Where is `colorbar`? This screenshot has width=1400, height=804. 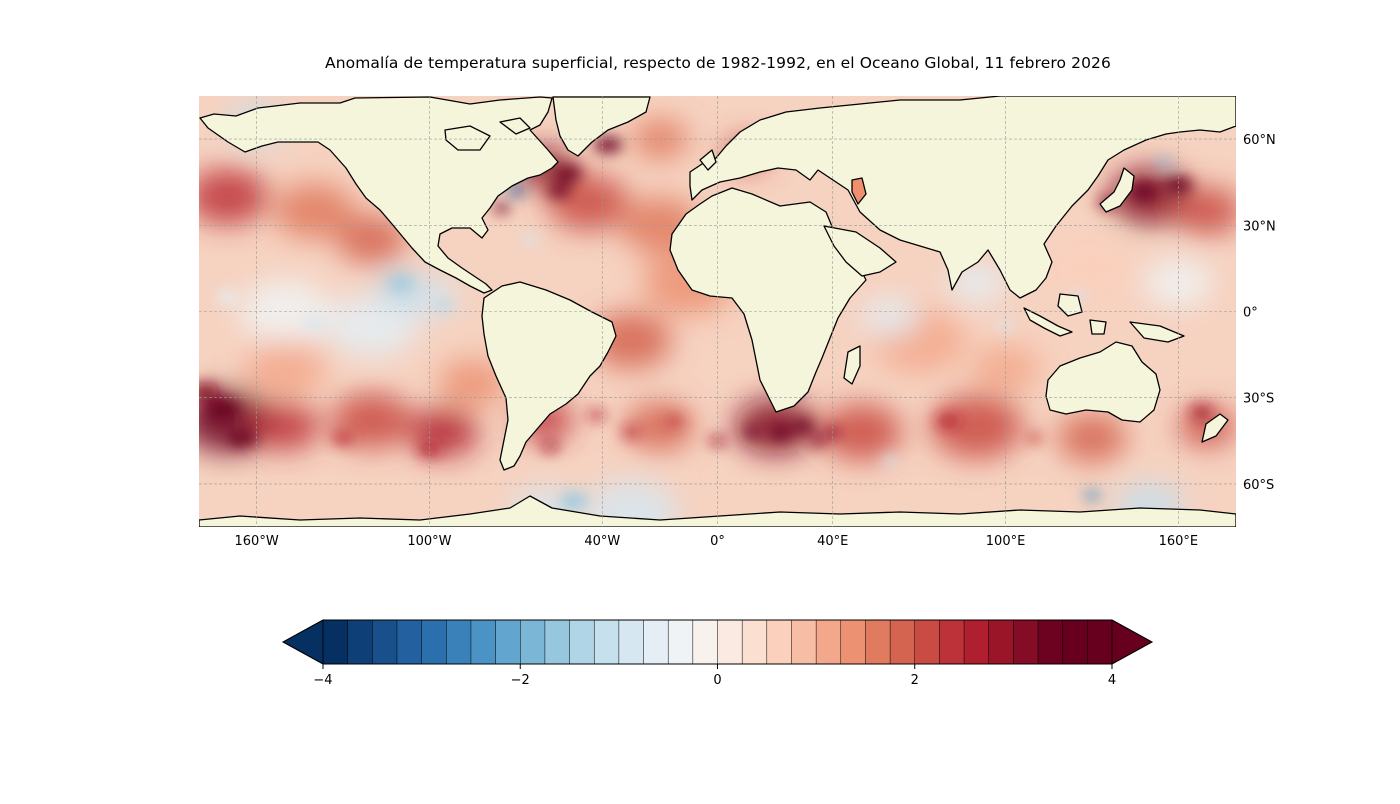 colorbar is located at coordinates (717, 642).